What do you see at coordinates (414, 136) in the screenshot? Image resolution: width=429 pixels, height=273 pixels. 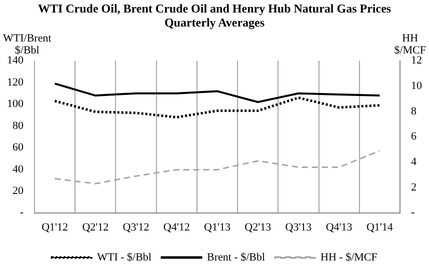 I see `y2-tick-label: 6` at bounding box center [414, 136].